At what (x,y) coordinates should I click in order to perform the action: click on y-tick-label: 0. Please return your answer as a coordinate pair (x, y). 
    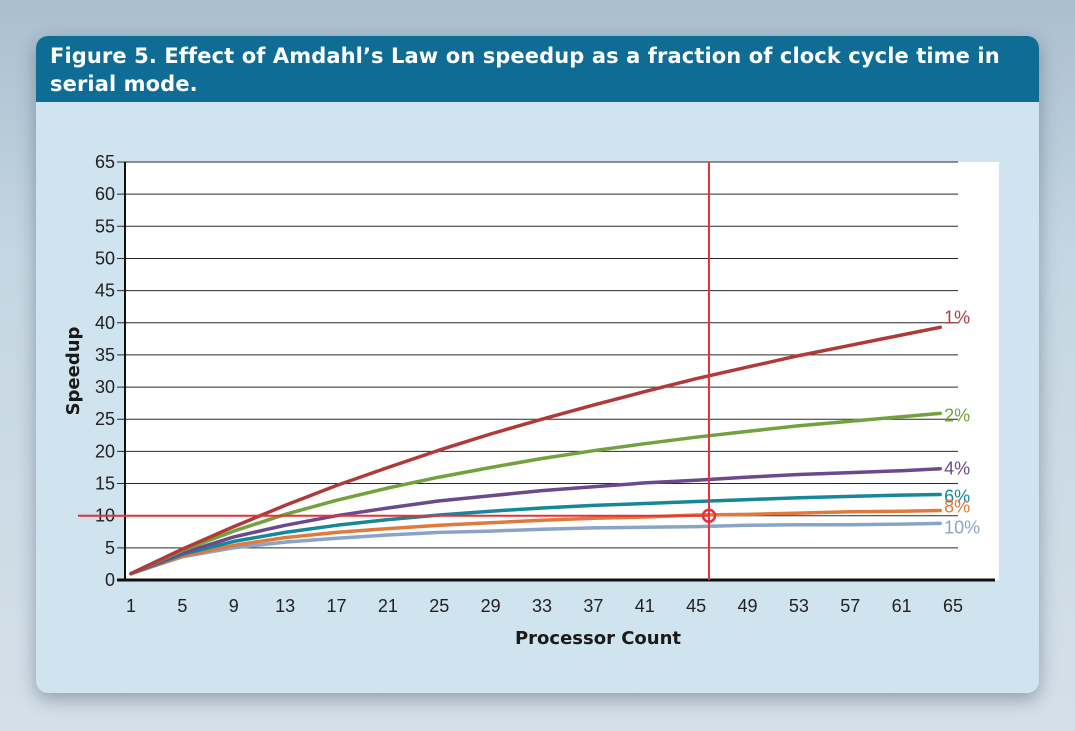
    Looking at the image, I should click on (110, 580).